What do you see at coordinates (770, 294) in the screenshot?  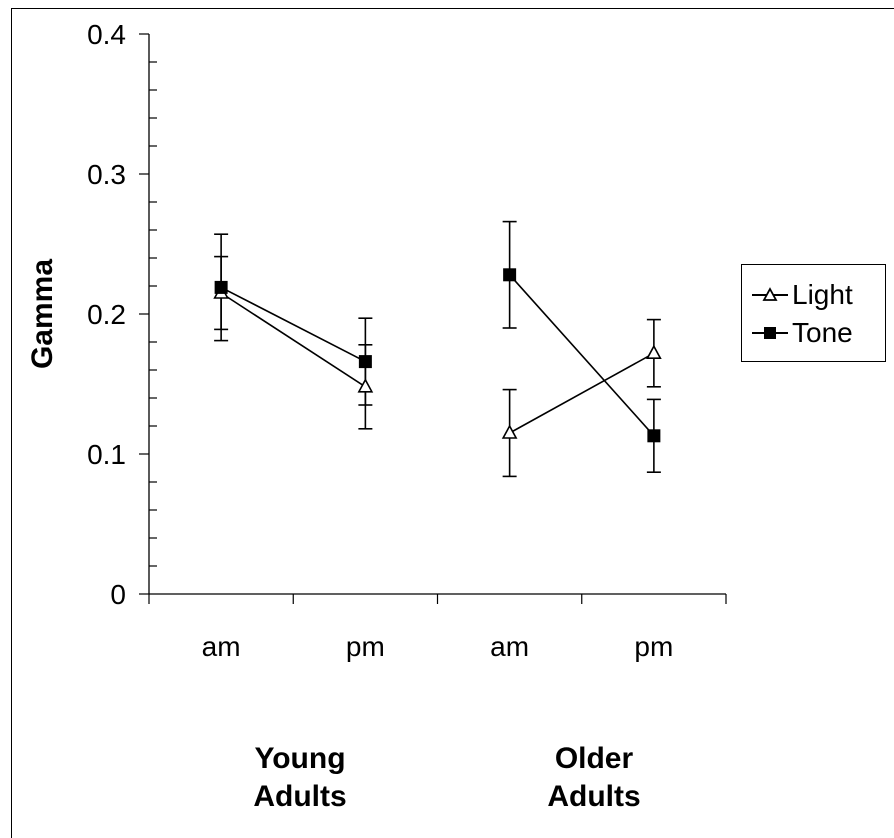 I see `open-triangle-icon` at bounding box center [770, 294].